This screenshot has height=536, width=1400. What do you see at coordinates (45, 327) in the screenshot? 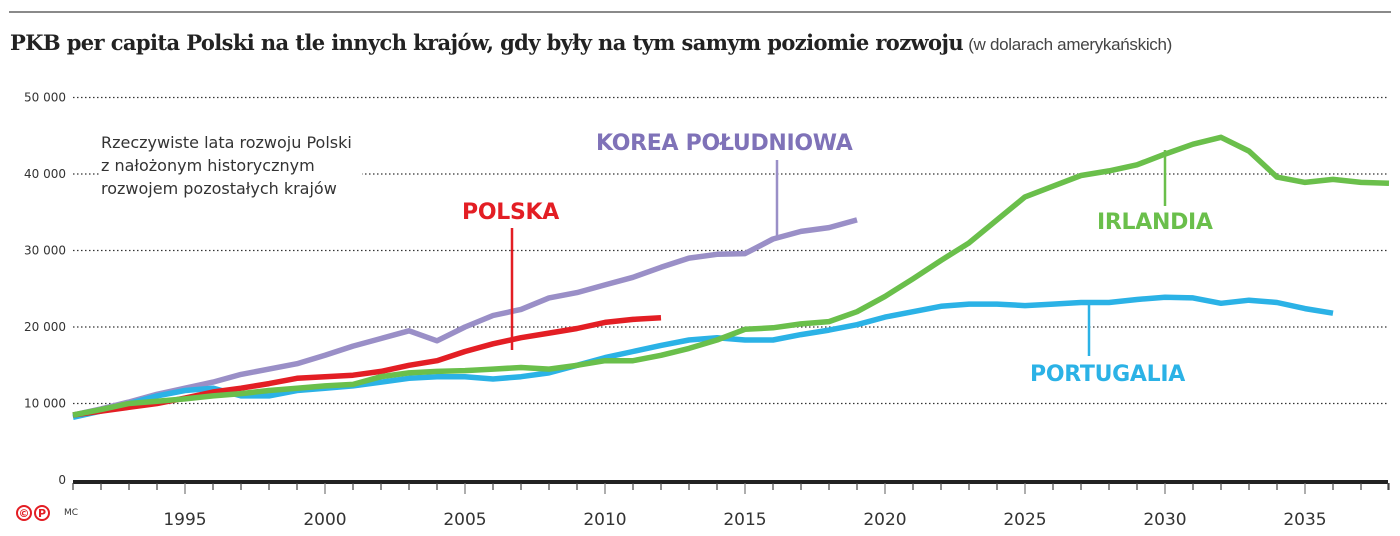
I see `y-tick-label: 20 000` at bounding box center [45, 327].